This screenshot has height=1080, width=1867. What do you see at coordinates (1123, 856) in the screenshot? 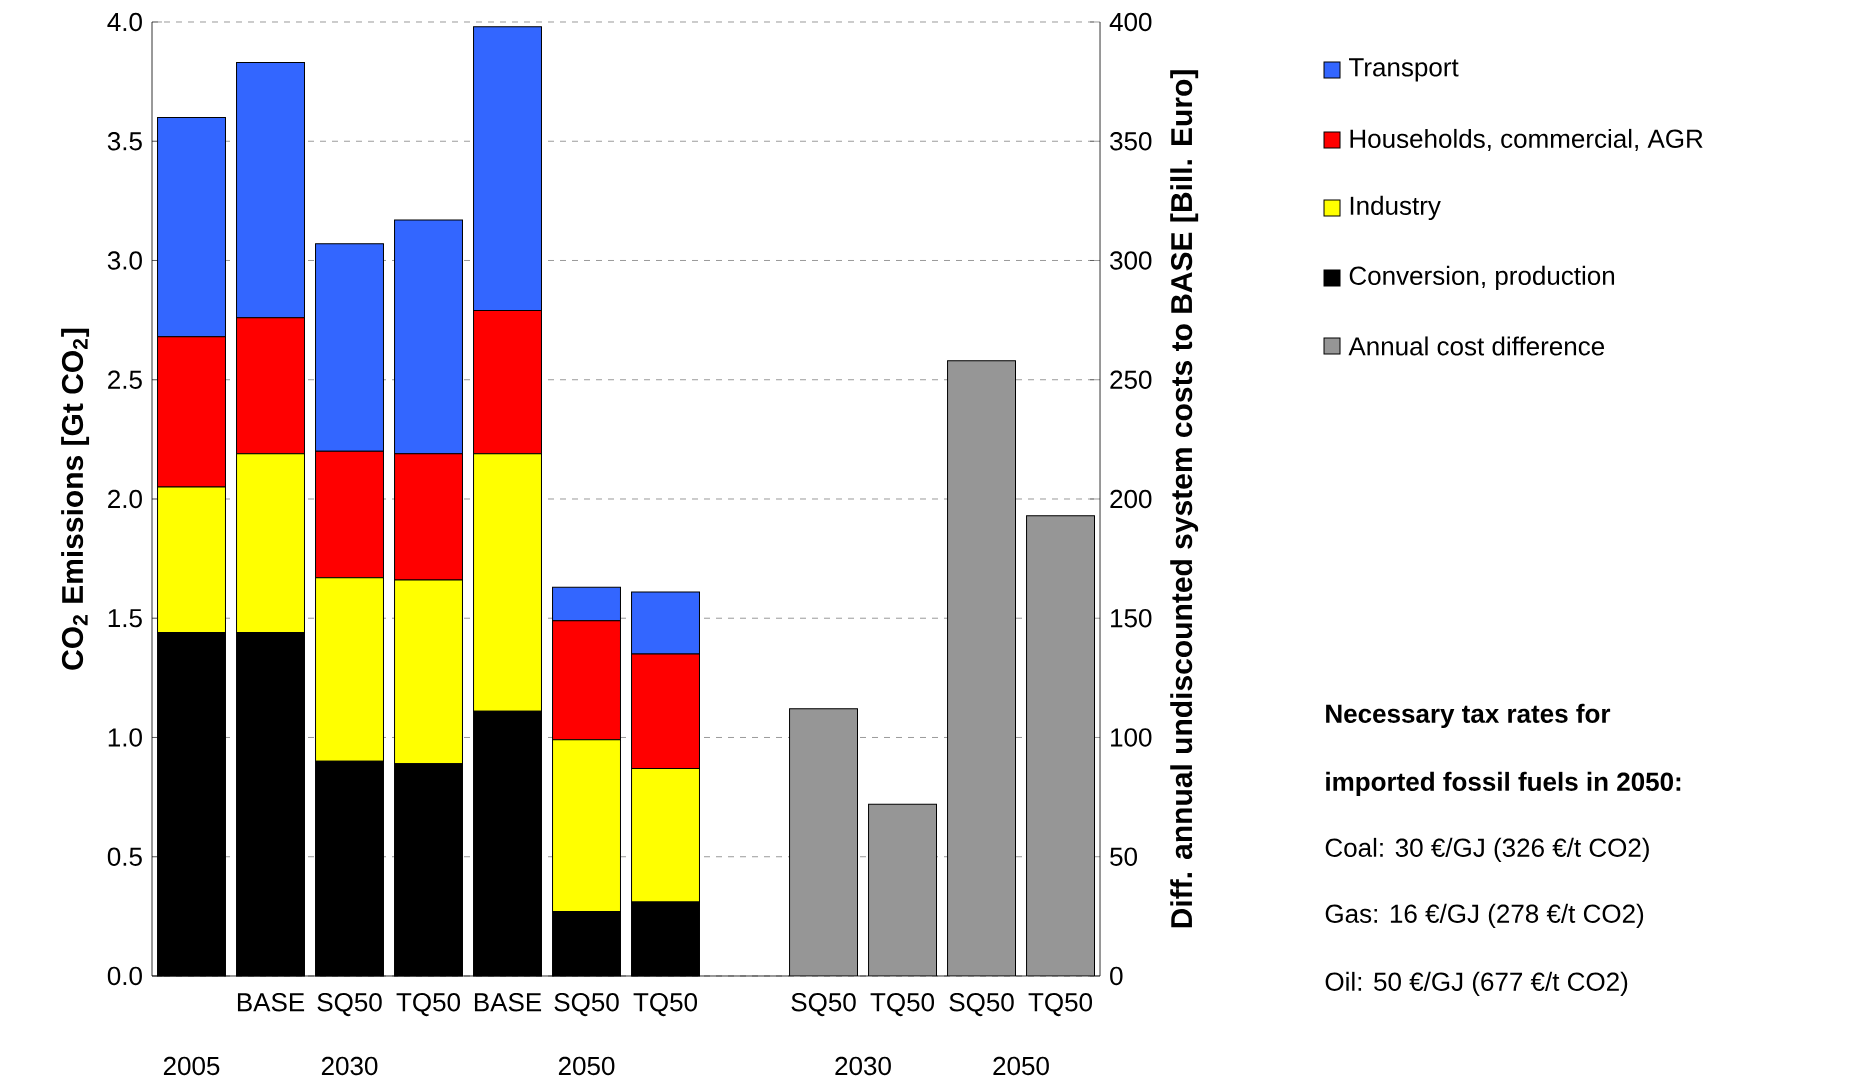
I see `y2-tick-label: 50` at bounding box center [1123, 856].